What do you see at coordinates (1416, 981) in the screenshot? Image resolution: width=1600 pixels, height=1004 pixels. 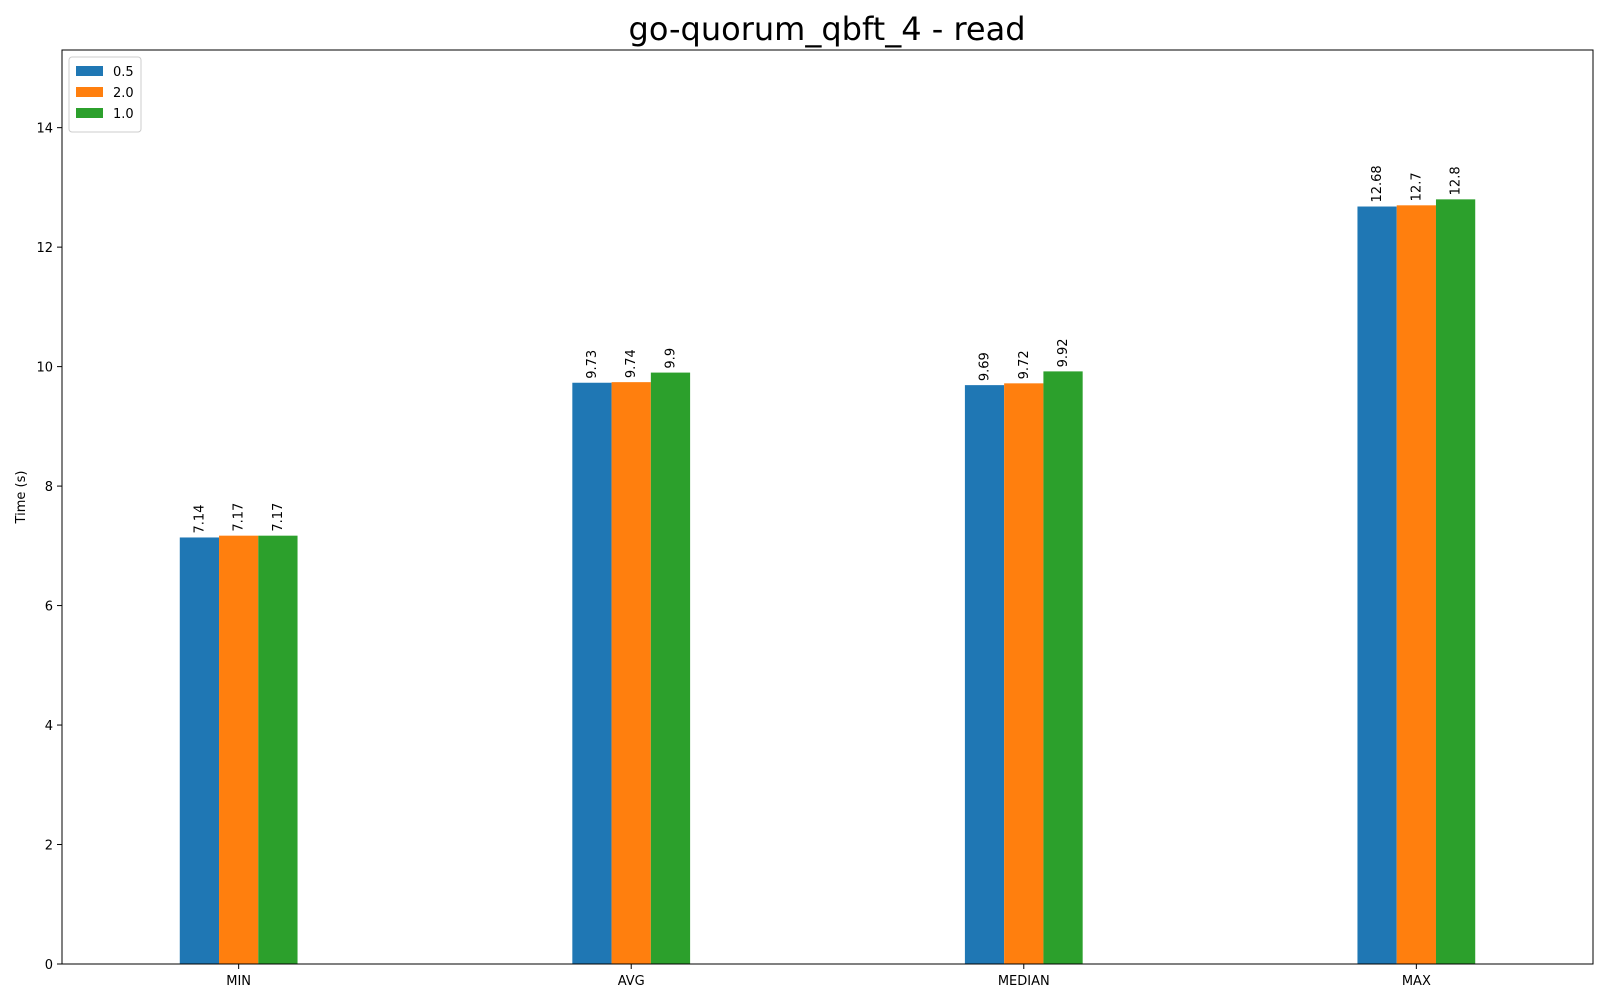 I see `x-tick-label: MAX` at bounding box center [1416, 981].